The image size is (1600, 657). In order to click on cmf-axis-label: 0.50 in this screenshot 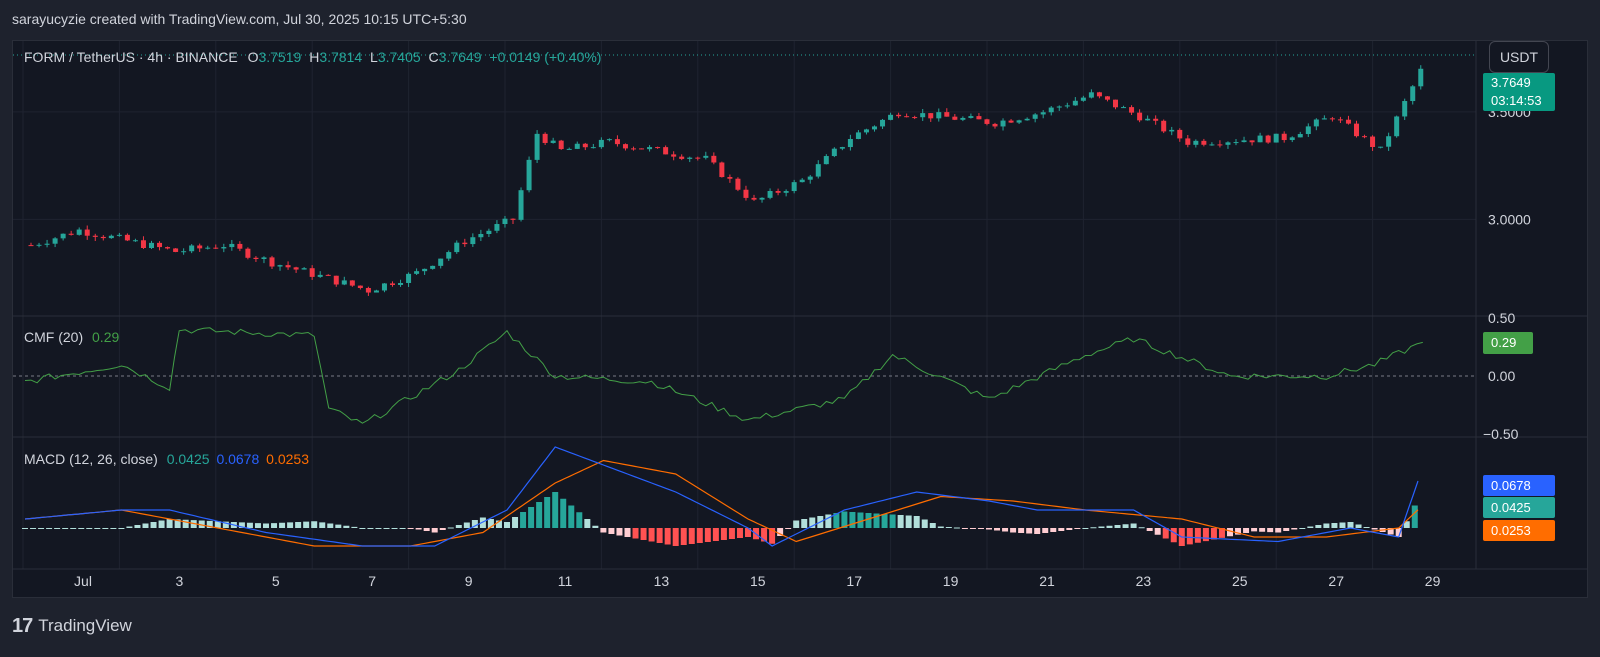, I will do `click(1501, 318)`.